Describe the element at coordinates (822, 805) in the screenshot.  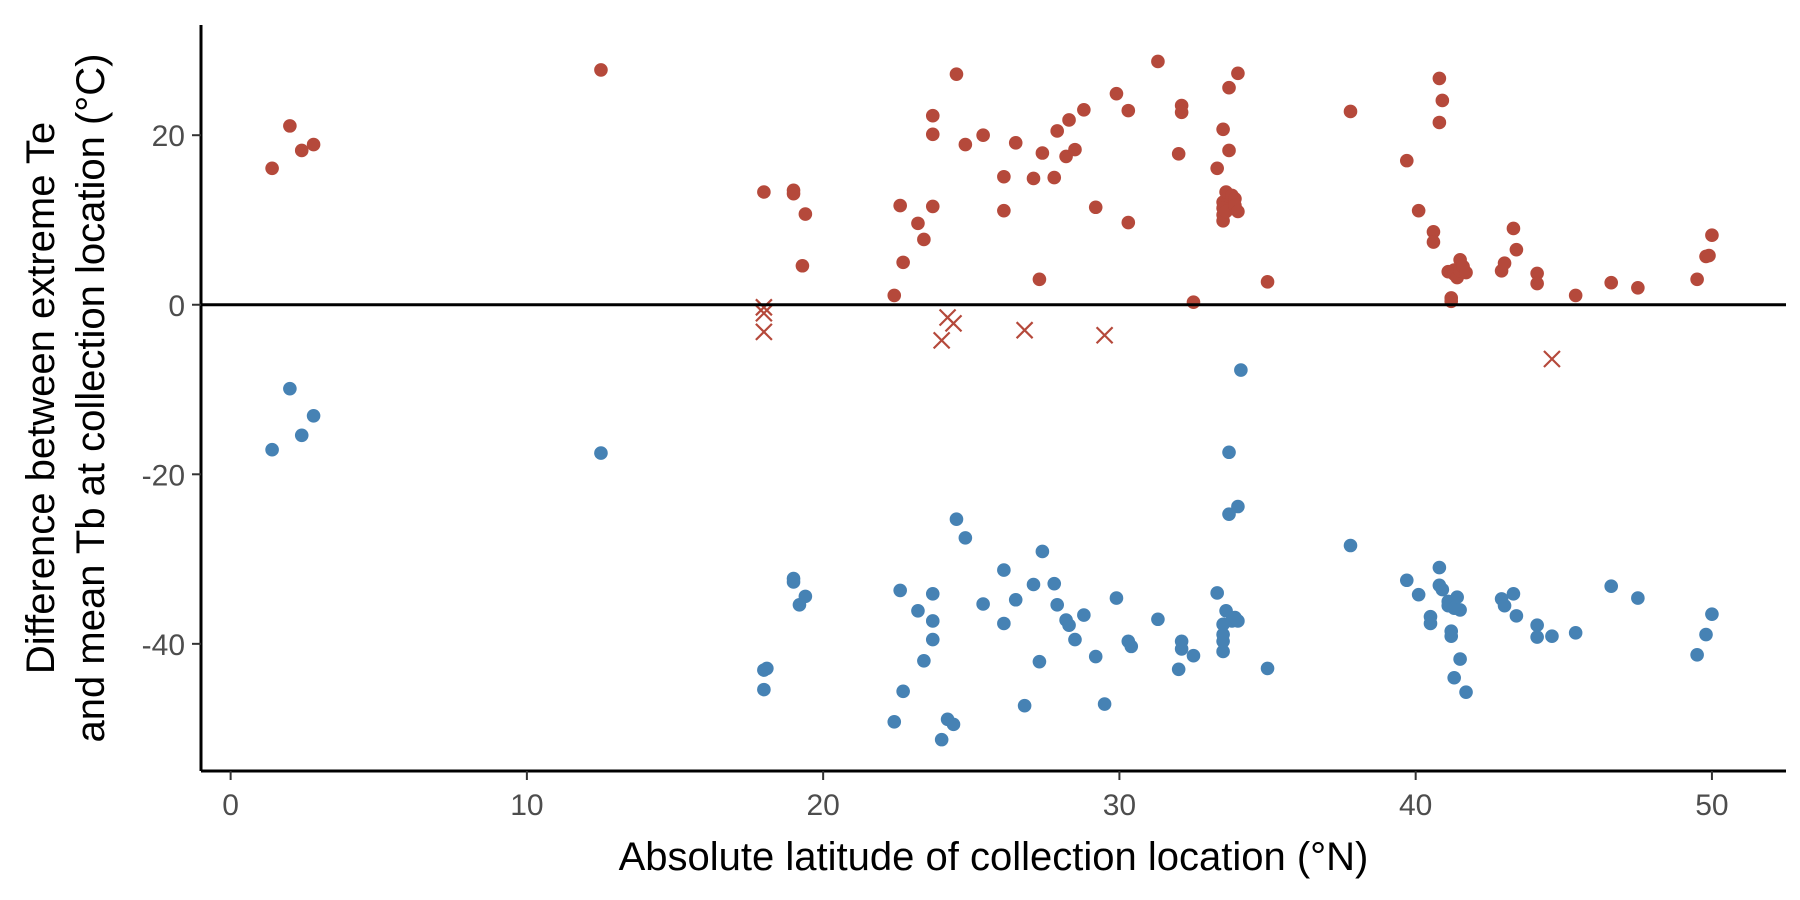
I see `x-tick-label: 20` at that location.